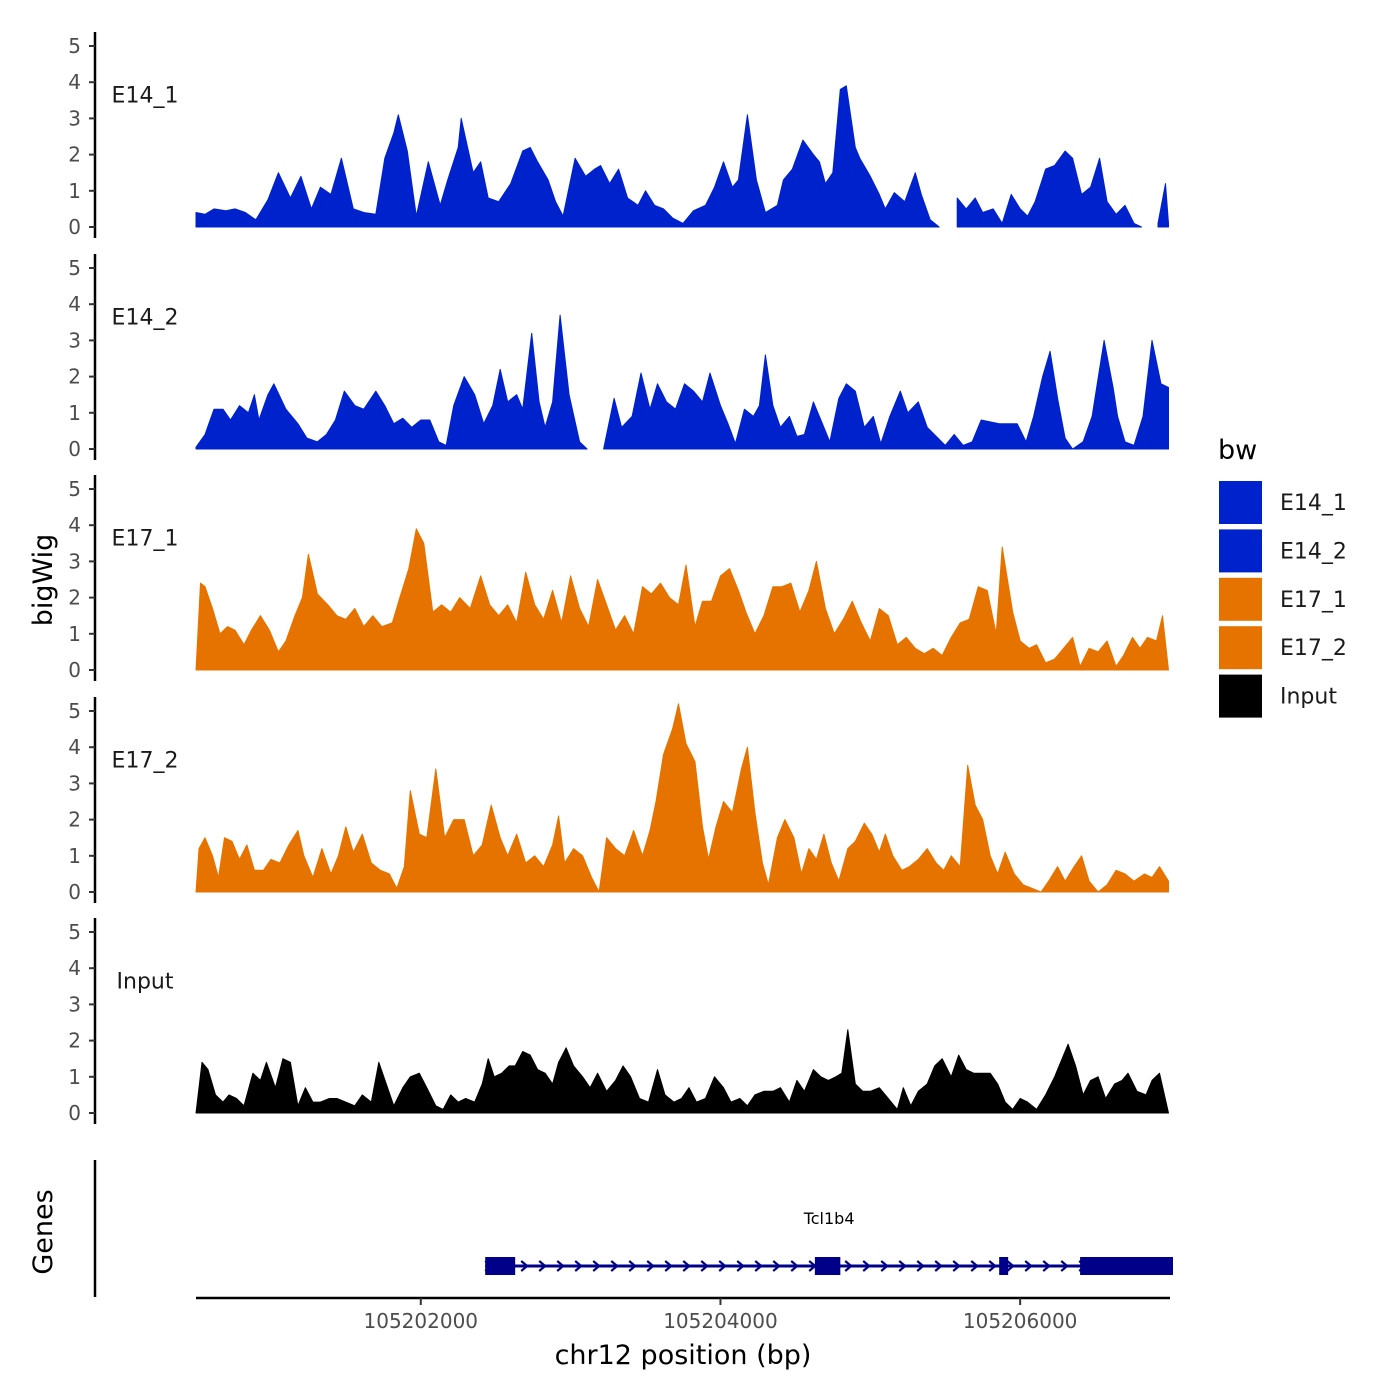 Image resolution: width=1400 pixels, height=1400 pixels. Describe the element at coordinates (1313, 600) in the screenshot. I see `legend-label: E17_1` at that location.